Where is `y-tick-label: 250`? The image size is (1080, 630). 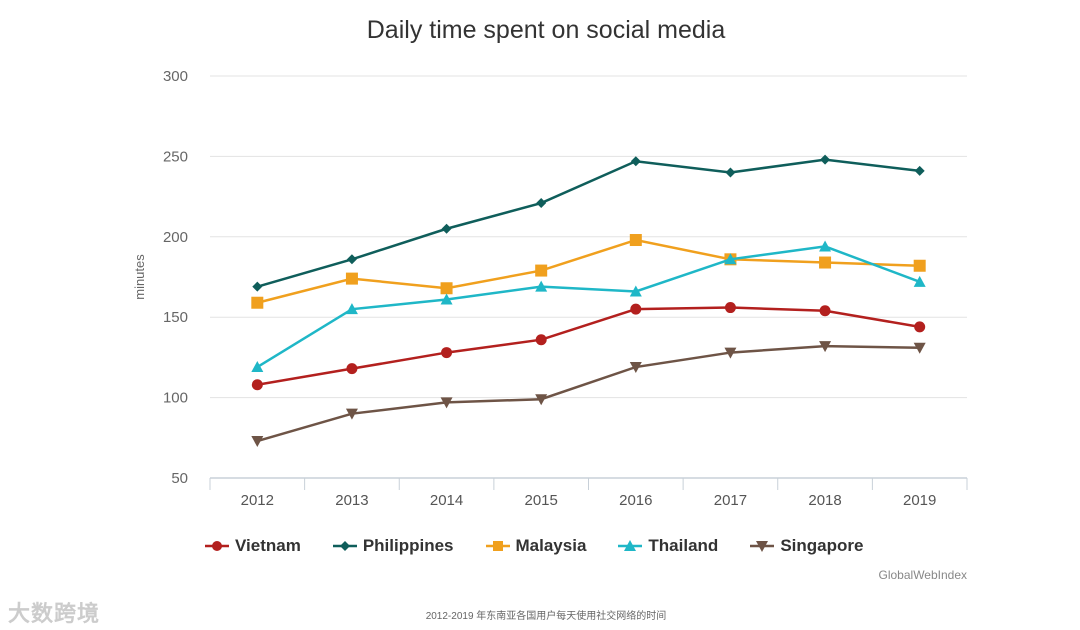 y-tick-label: 250 is located at coordinates (175, 156).